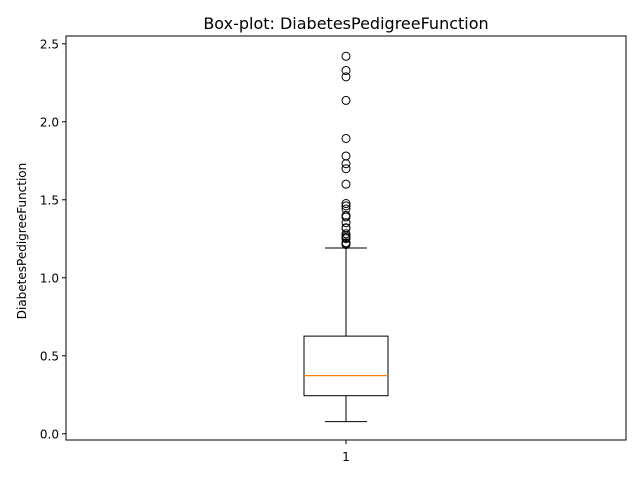  I want to click on x-tick-label: 1, so click(346, 457).